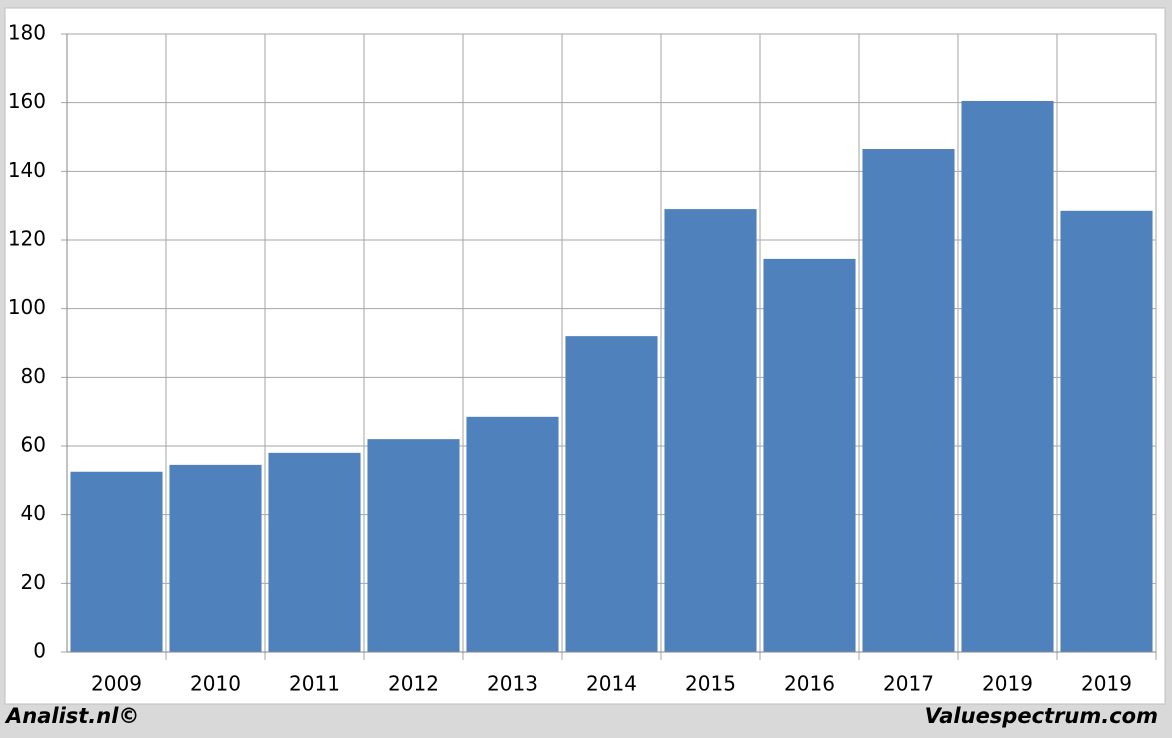  Describe the element at coordinates (116, 684) in the screenshot. I see `x-tick-label: 2009` at that location.